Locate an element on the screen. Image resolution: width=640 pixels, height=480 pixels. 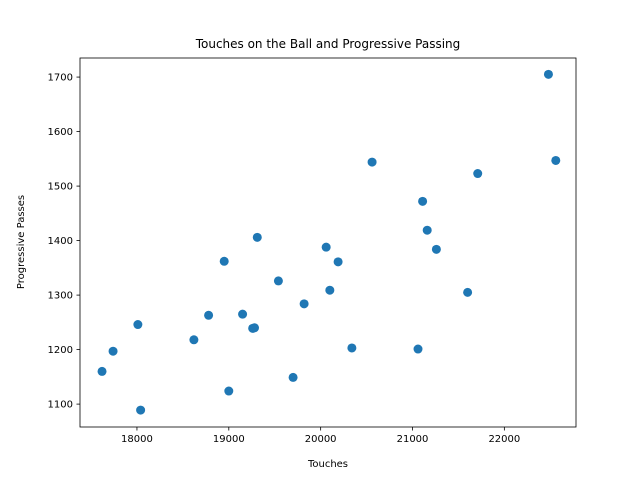
y-tick-label: 1400 is located at coordinates (60, 241).